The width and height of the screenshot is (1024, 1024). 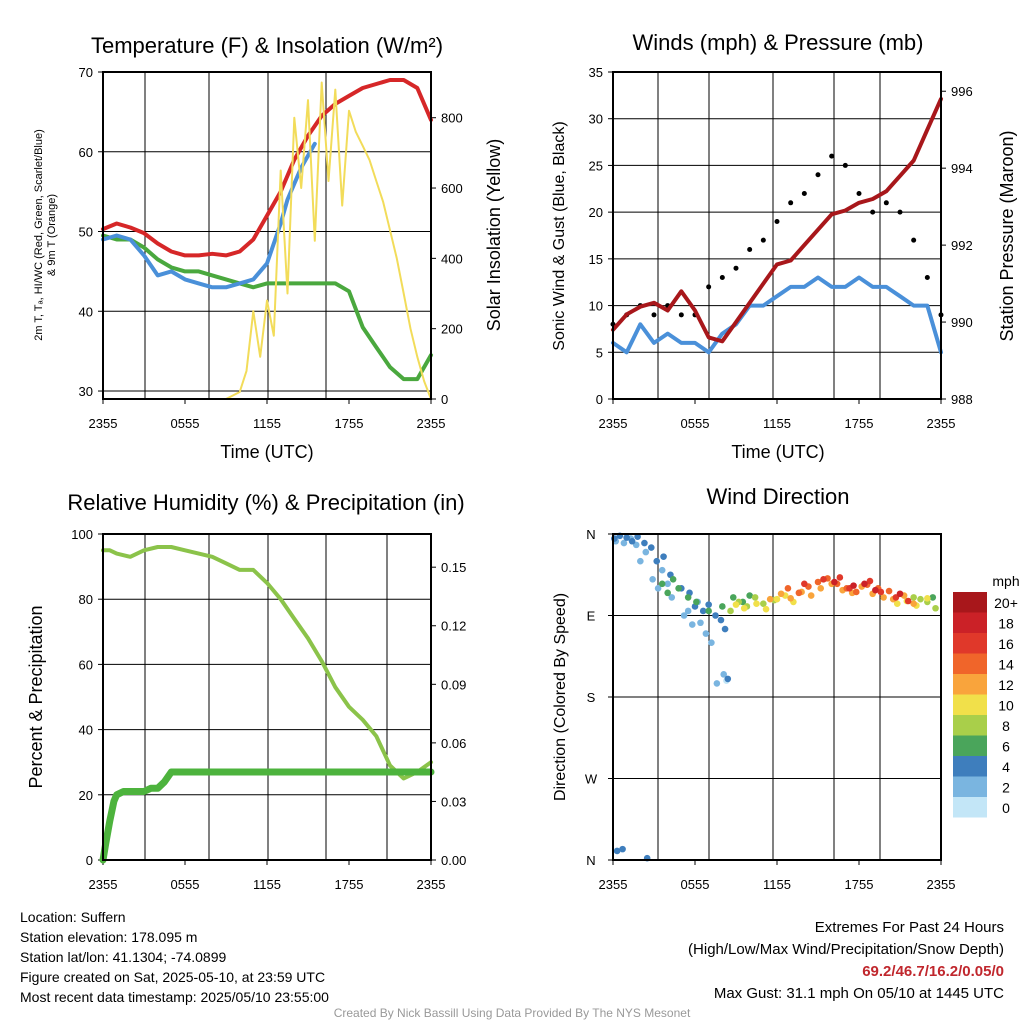 I want to click on dir-x-tick-label: 2355, so click(x=941, y=884).